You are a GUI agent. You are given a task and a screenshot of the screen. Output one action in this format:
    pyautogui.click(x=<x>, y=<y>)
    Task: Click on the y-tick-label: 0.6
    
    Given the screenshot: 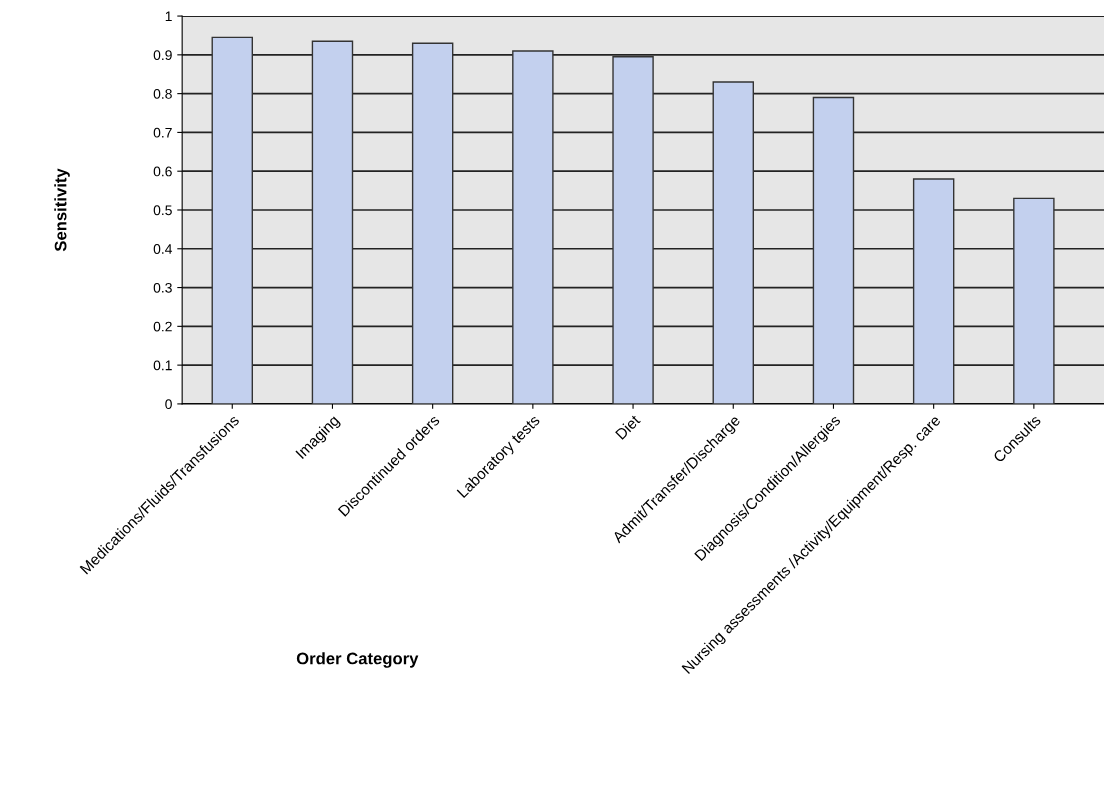 What is the action you would take?
    pyautogui.click(x=162, y=171)
    